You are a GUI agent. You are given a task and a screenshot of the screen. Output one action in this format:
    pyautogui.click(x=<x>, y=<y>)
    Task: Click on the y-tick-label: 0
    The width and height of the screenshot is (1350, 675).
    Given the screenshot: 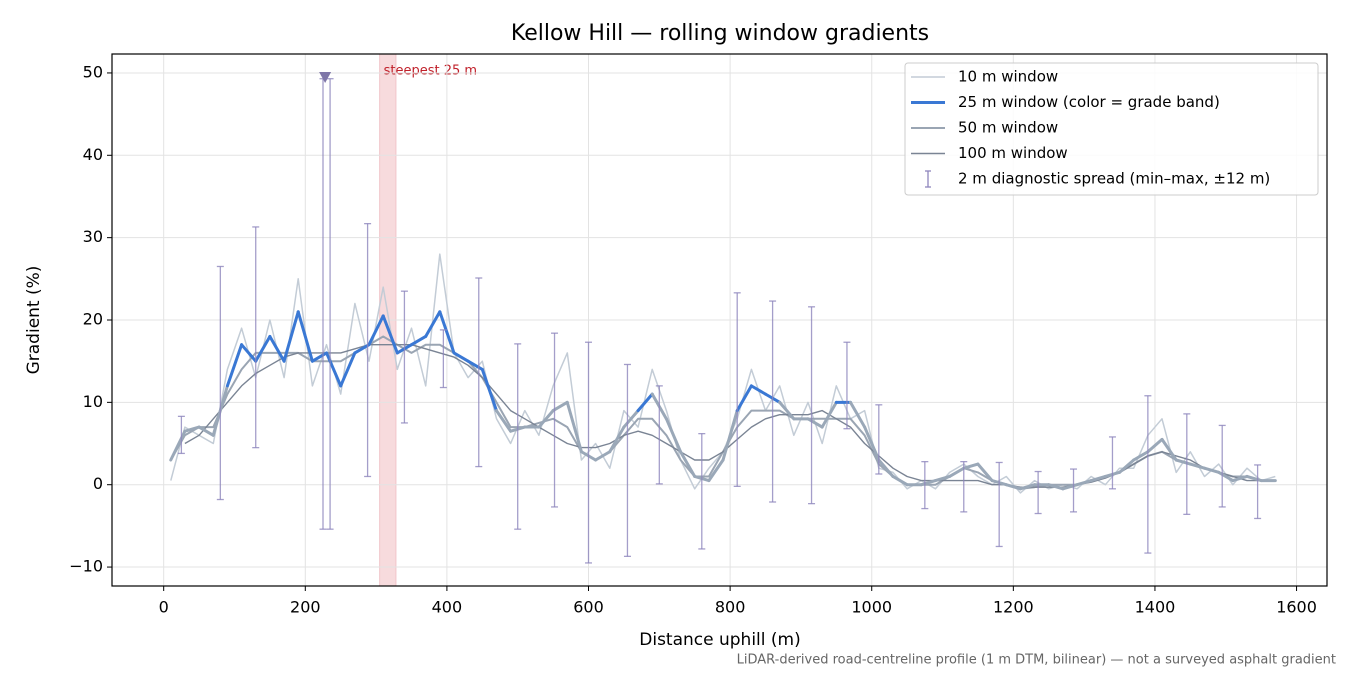 What is the action you would take?
    pyautogui.click(x=98, y=483)
    